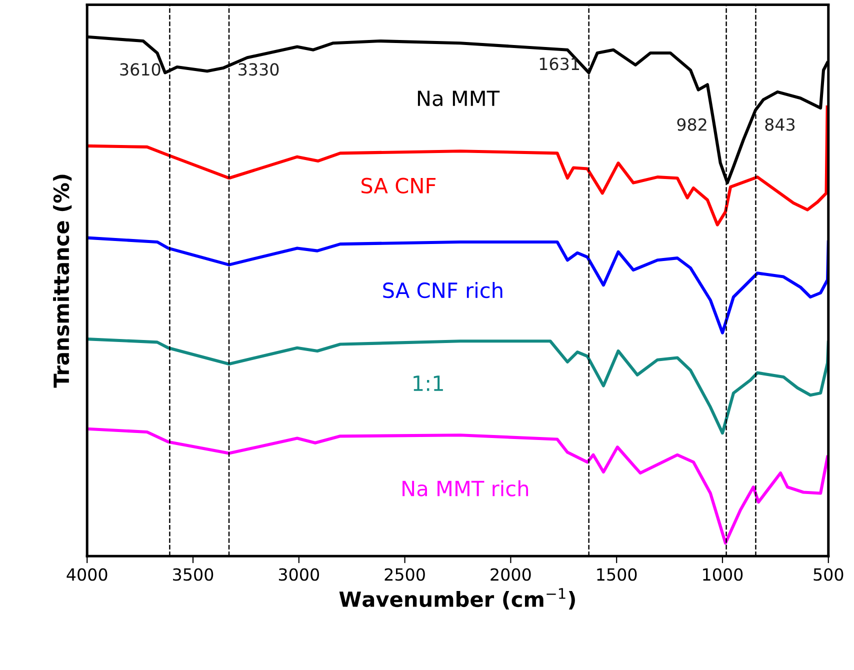  I want to click on ref-line-label: 3610, so click(140, 69).